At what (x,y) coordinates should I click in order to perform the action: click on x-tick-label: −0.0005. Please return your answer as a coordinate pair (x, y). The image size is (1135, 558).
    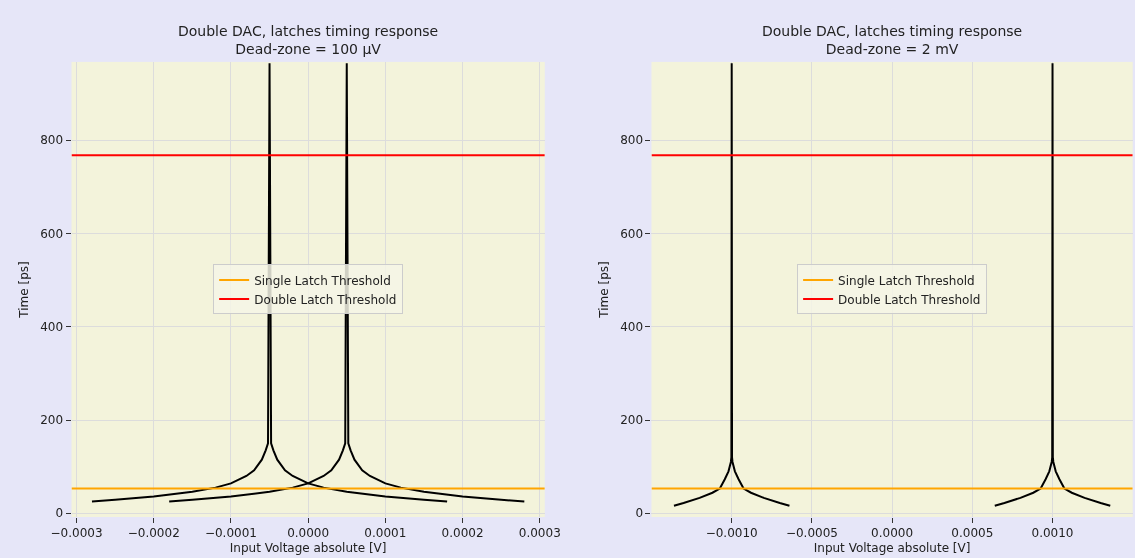
    Looking at the image, I should click on (811, 533).